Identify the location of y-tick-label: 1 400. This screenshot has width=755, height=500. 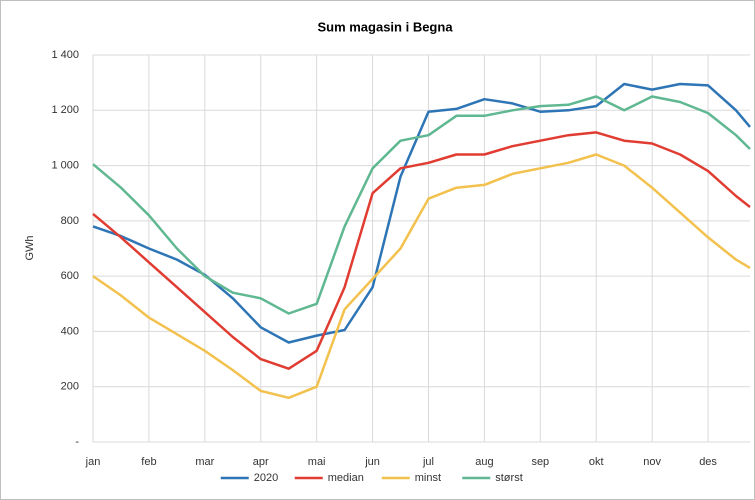
(65, 55).